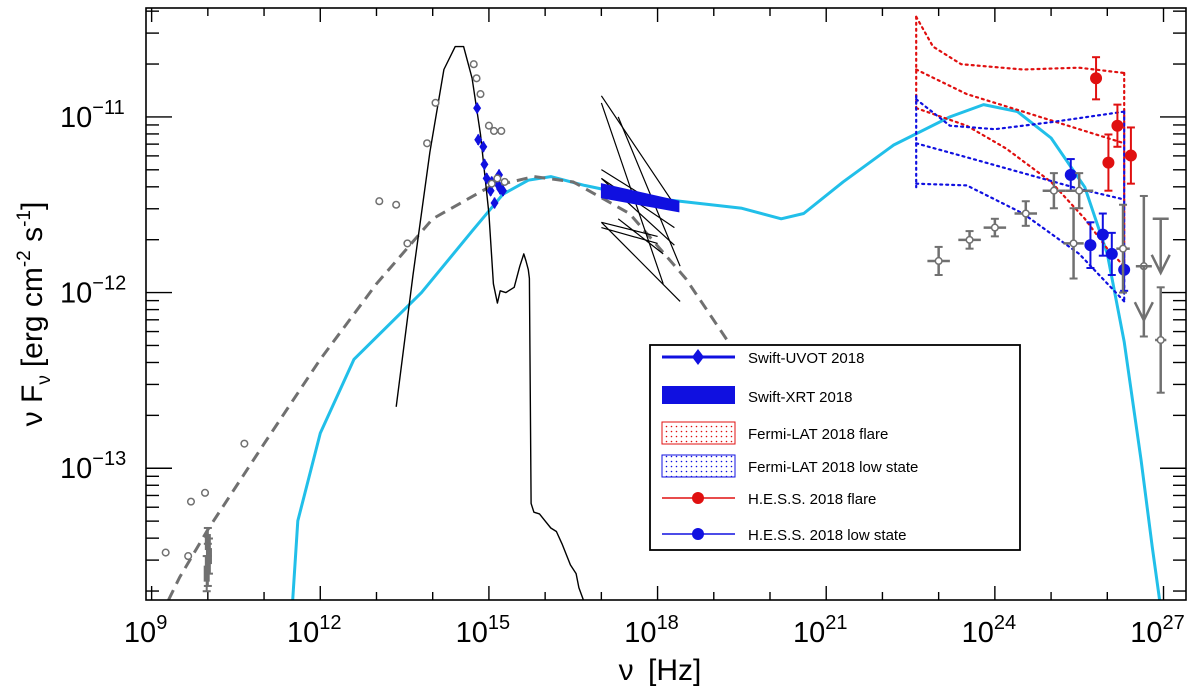 This screenshot has height=695, width=1200. I want to click on y-tick-label: 10−11, so click(92, 115).